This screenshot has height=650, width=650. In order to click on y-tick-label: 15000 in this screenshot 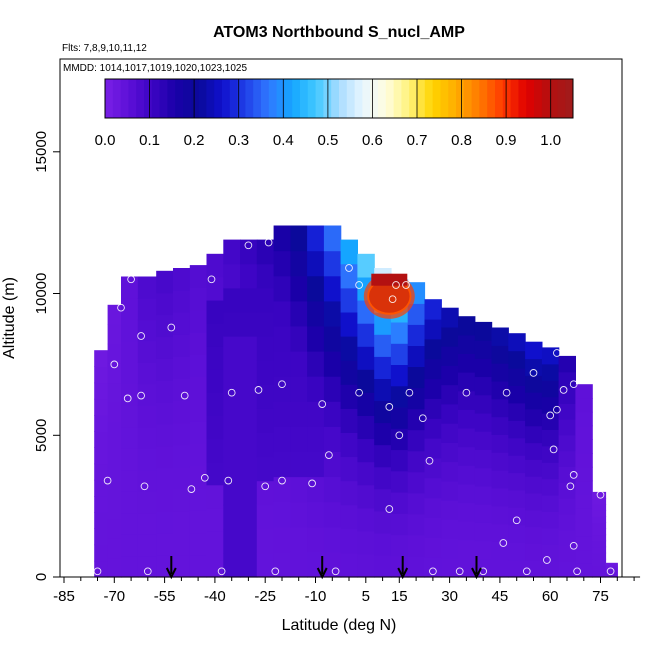, I will do `click(41, 152)`.